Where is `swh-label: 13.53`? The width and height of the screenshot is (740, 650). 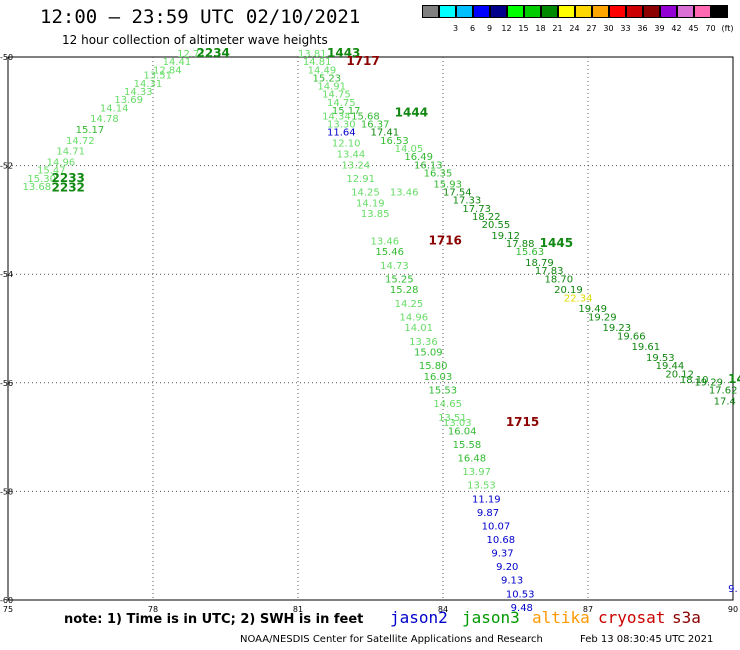 swh-label: 13.53 is located at coordinates (481, 486).